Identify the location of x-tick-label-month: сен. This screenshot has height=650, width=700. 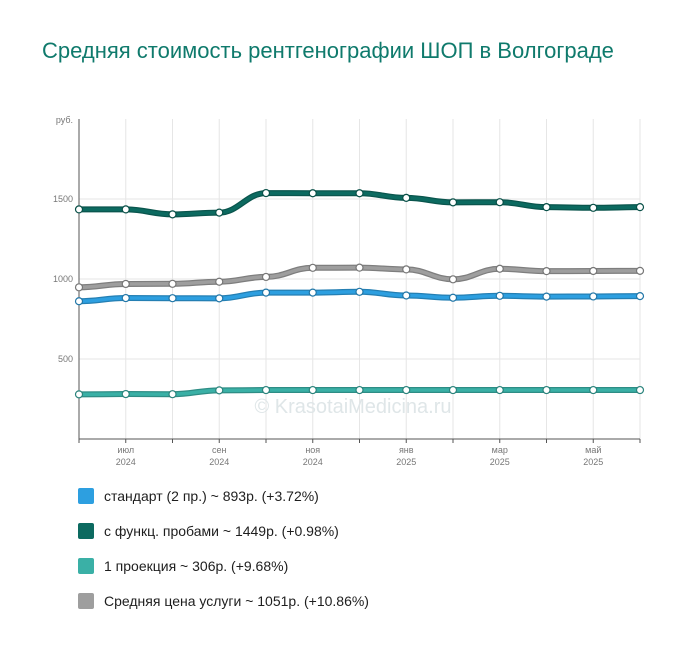
(219, 450).